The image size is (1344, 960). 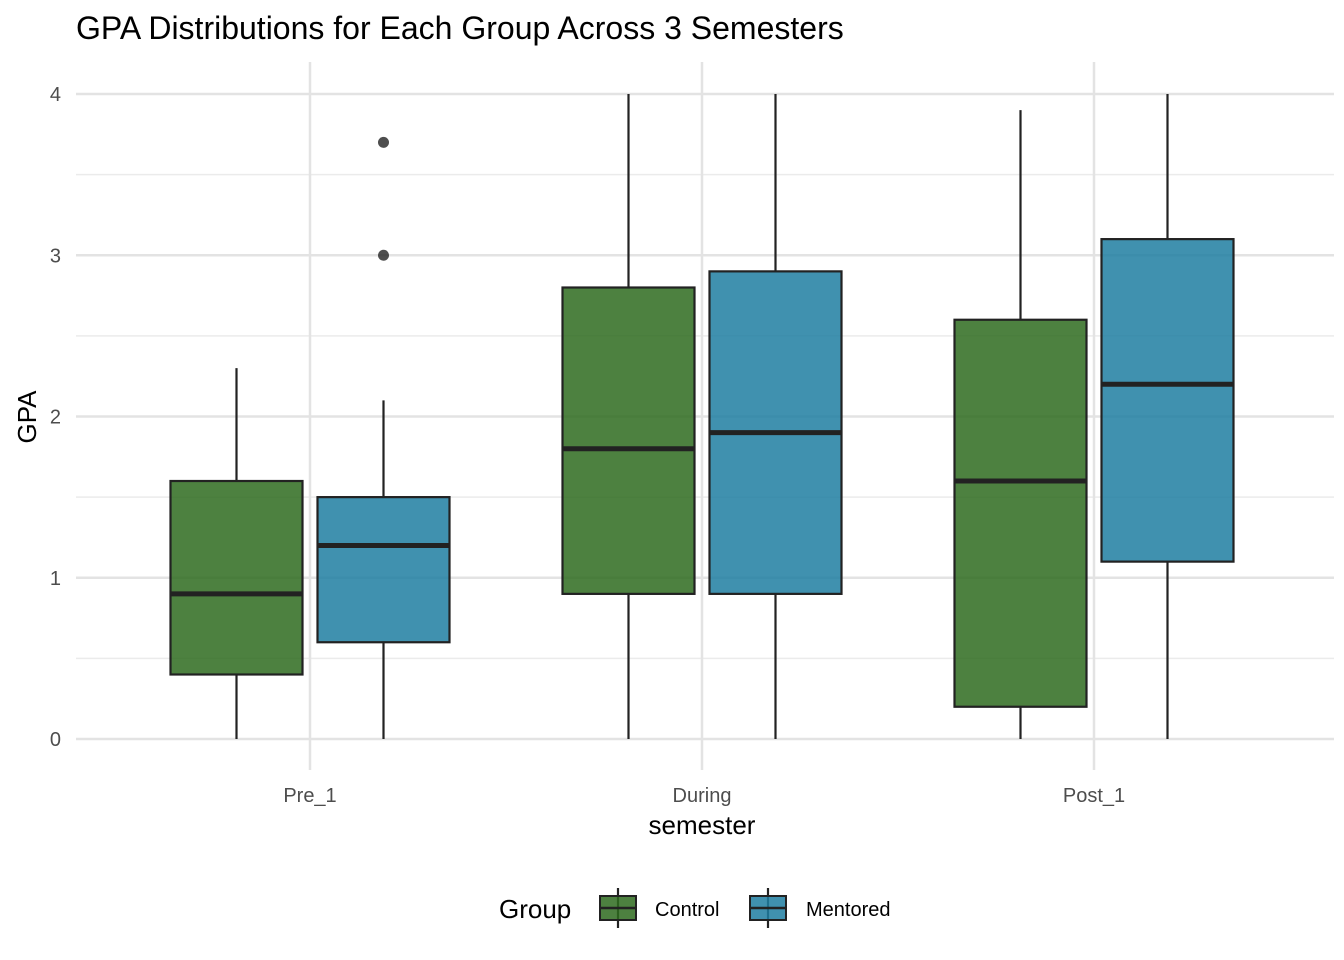 I want to click on y-tick-label: 2, so click(x=55, y=418).